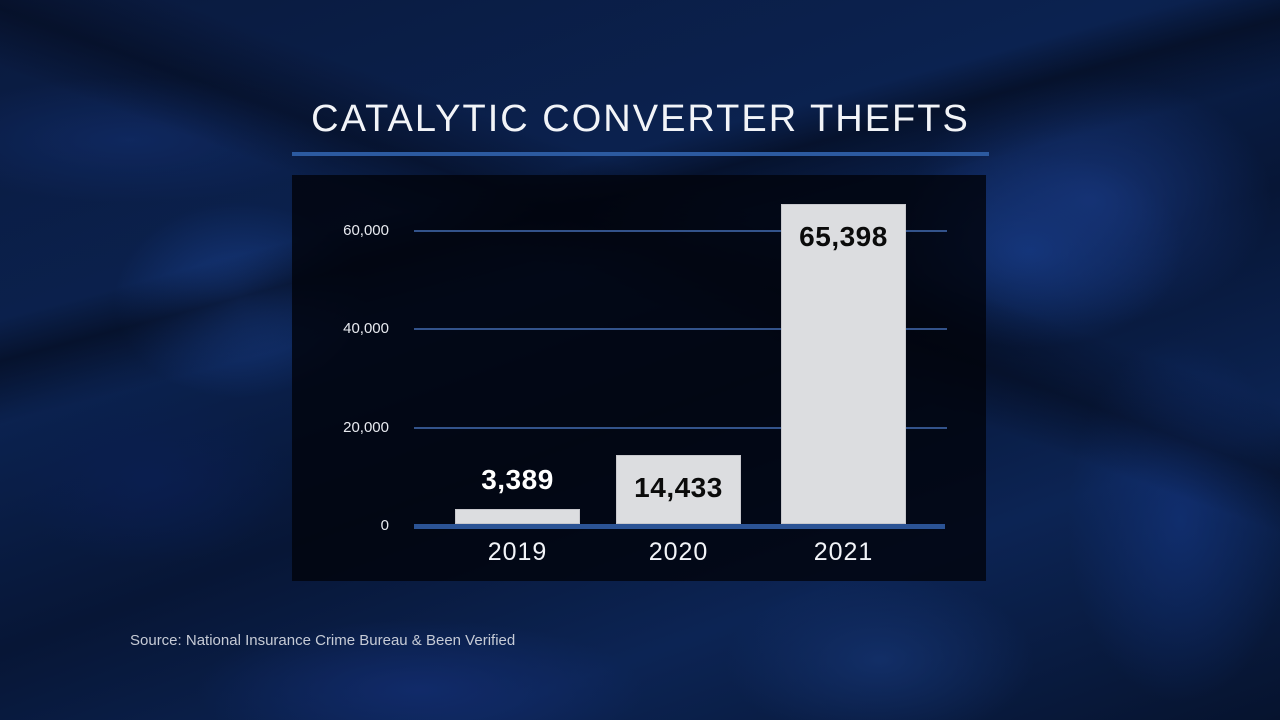 This screenshot has width=1280, height=720. What do you see at coordinates (517, 516) in the screenshot?
I see `bar-2019` at bounding box center [517, 516].